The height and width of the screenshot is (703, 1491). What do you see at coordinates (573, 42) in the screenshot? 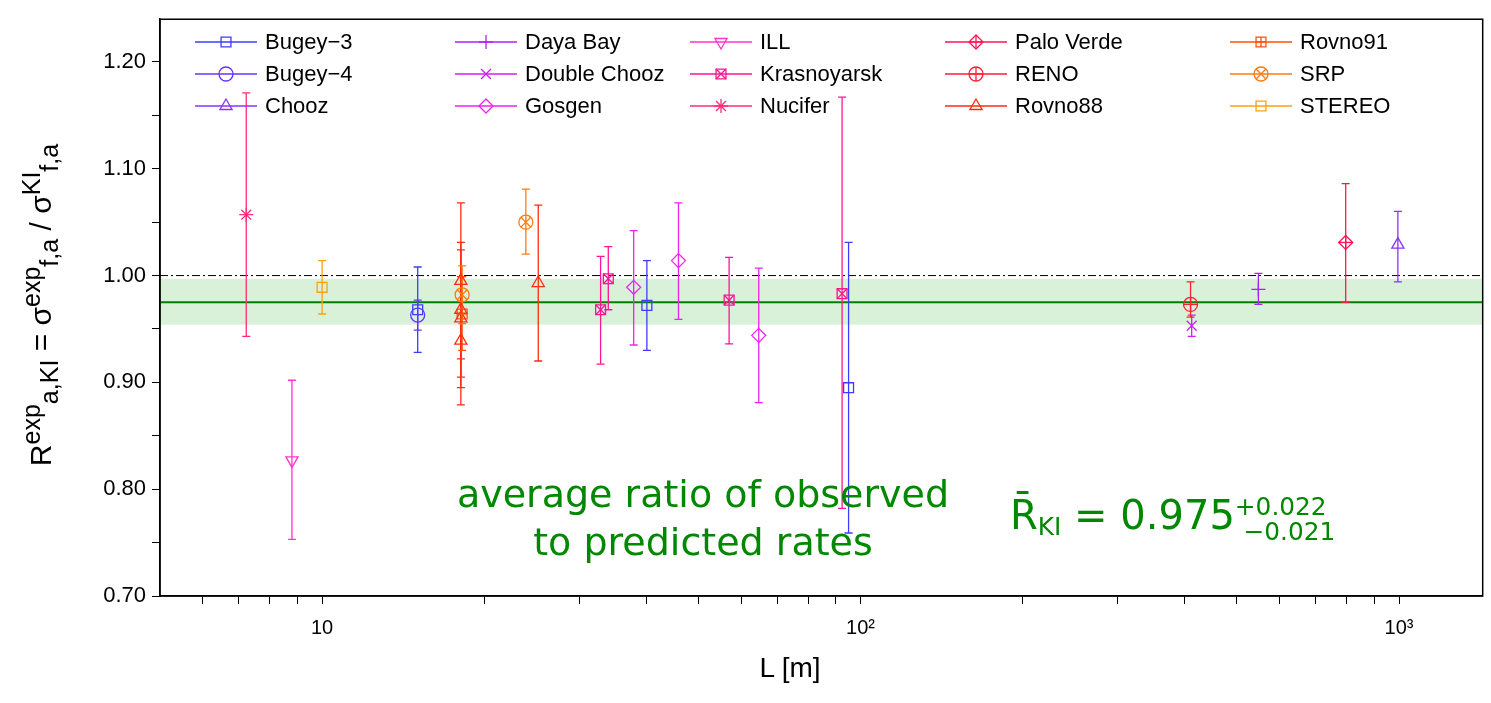
I see `legend-label: Daya Bay` at bounding box center [573, 42].